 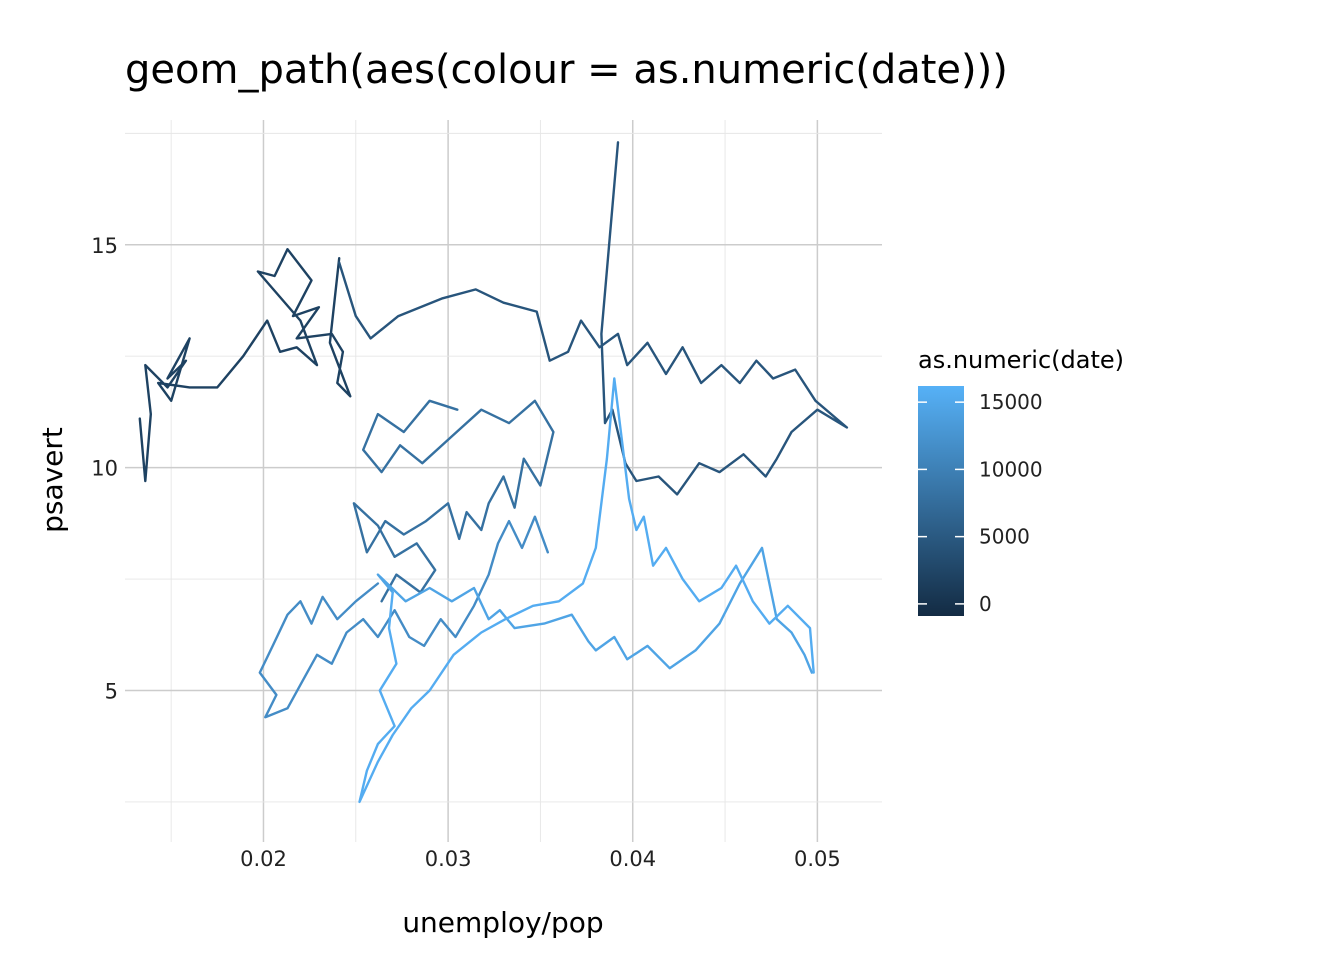 I want to click on legend-tick-label: 15000, so click(x=1011, y=402).